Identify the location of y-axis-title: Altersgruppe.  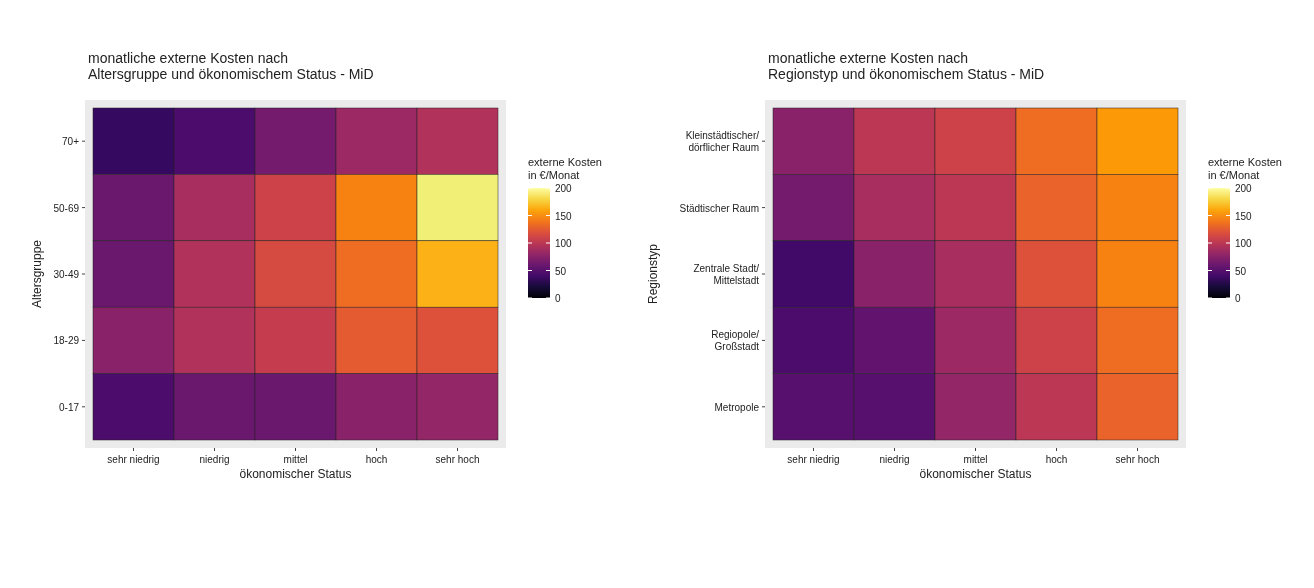
(36, 274).